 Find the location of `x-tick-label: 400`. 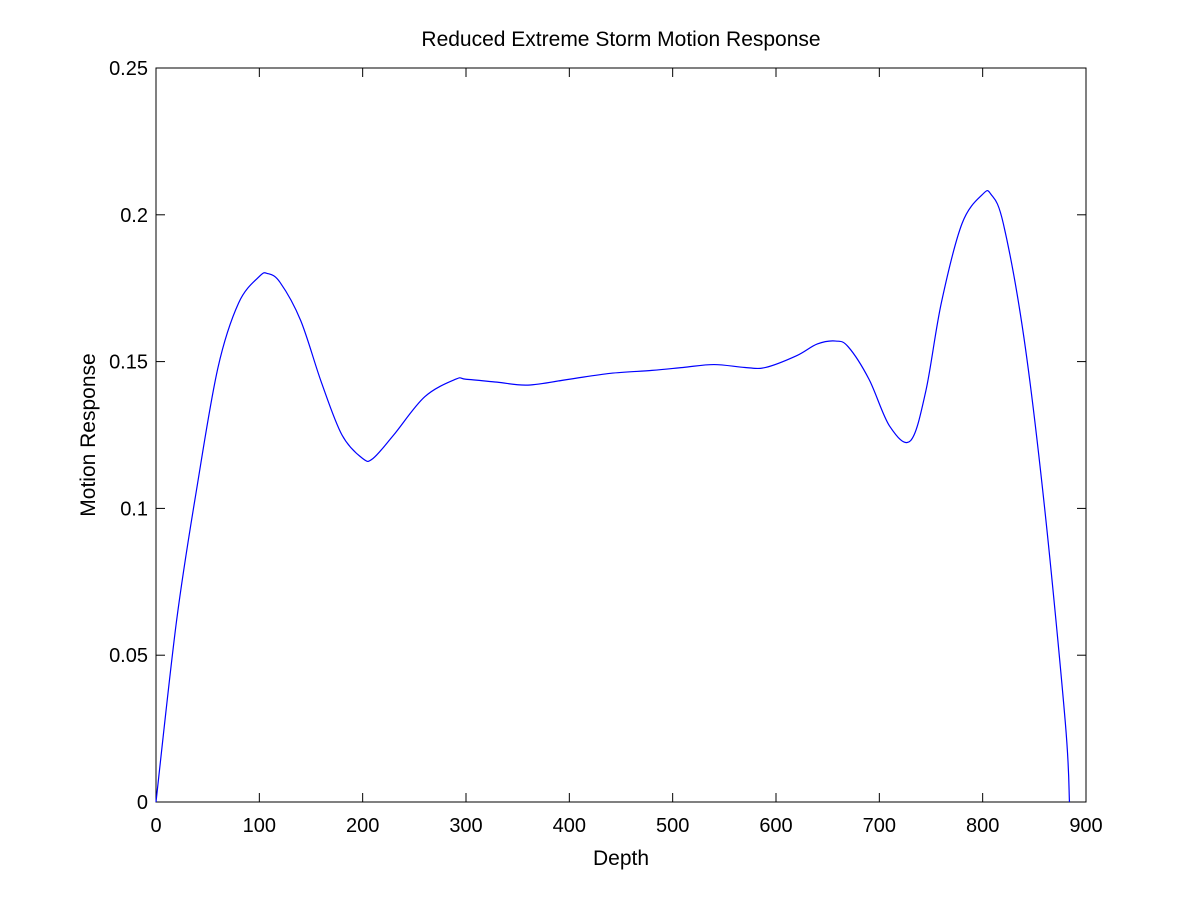

x-tick-label: 400 is located at coordinates (569, 826).